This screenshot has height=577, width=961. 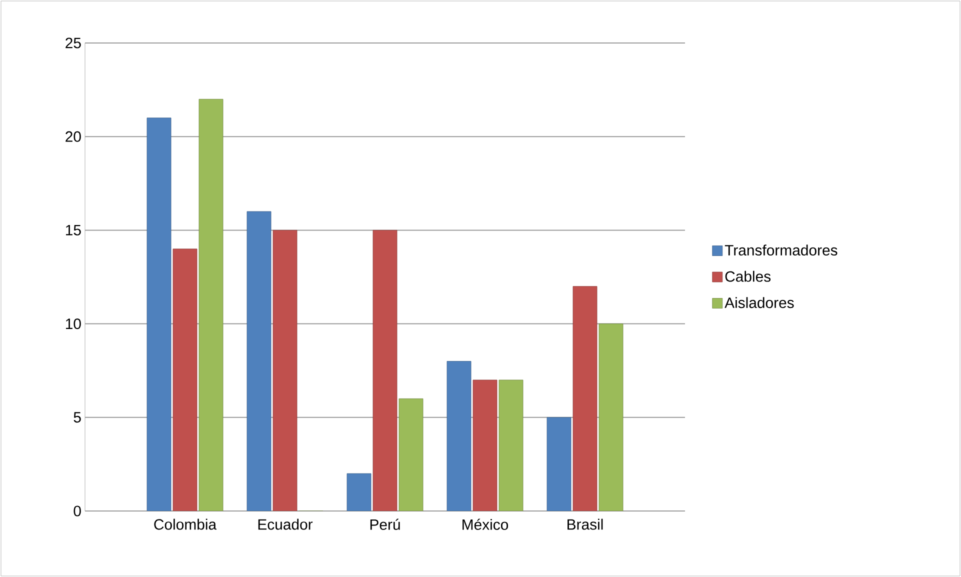 What do you see at coordinates (73, 136) in the screenshot?
I see `y-tick-label: 20` at bounding box center [73, 136].